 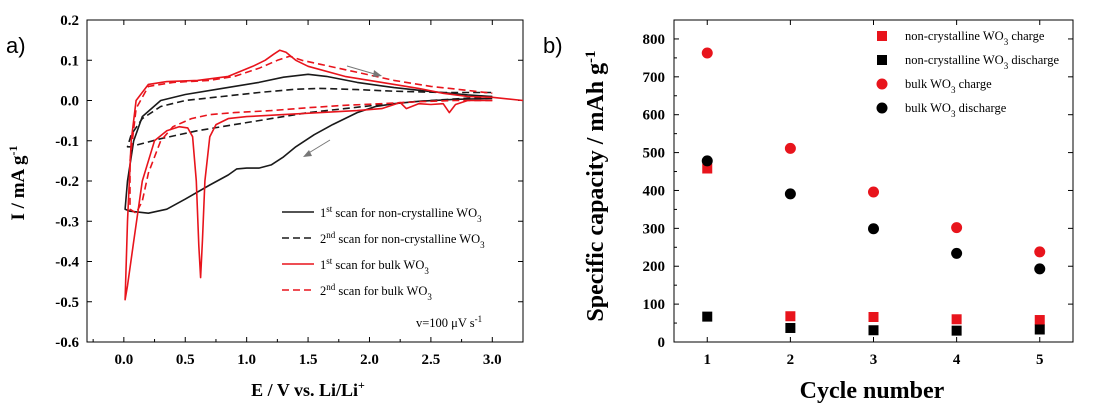 I want to click on panel-a-label: a), so click(x=16, y=45).